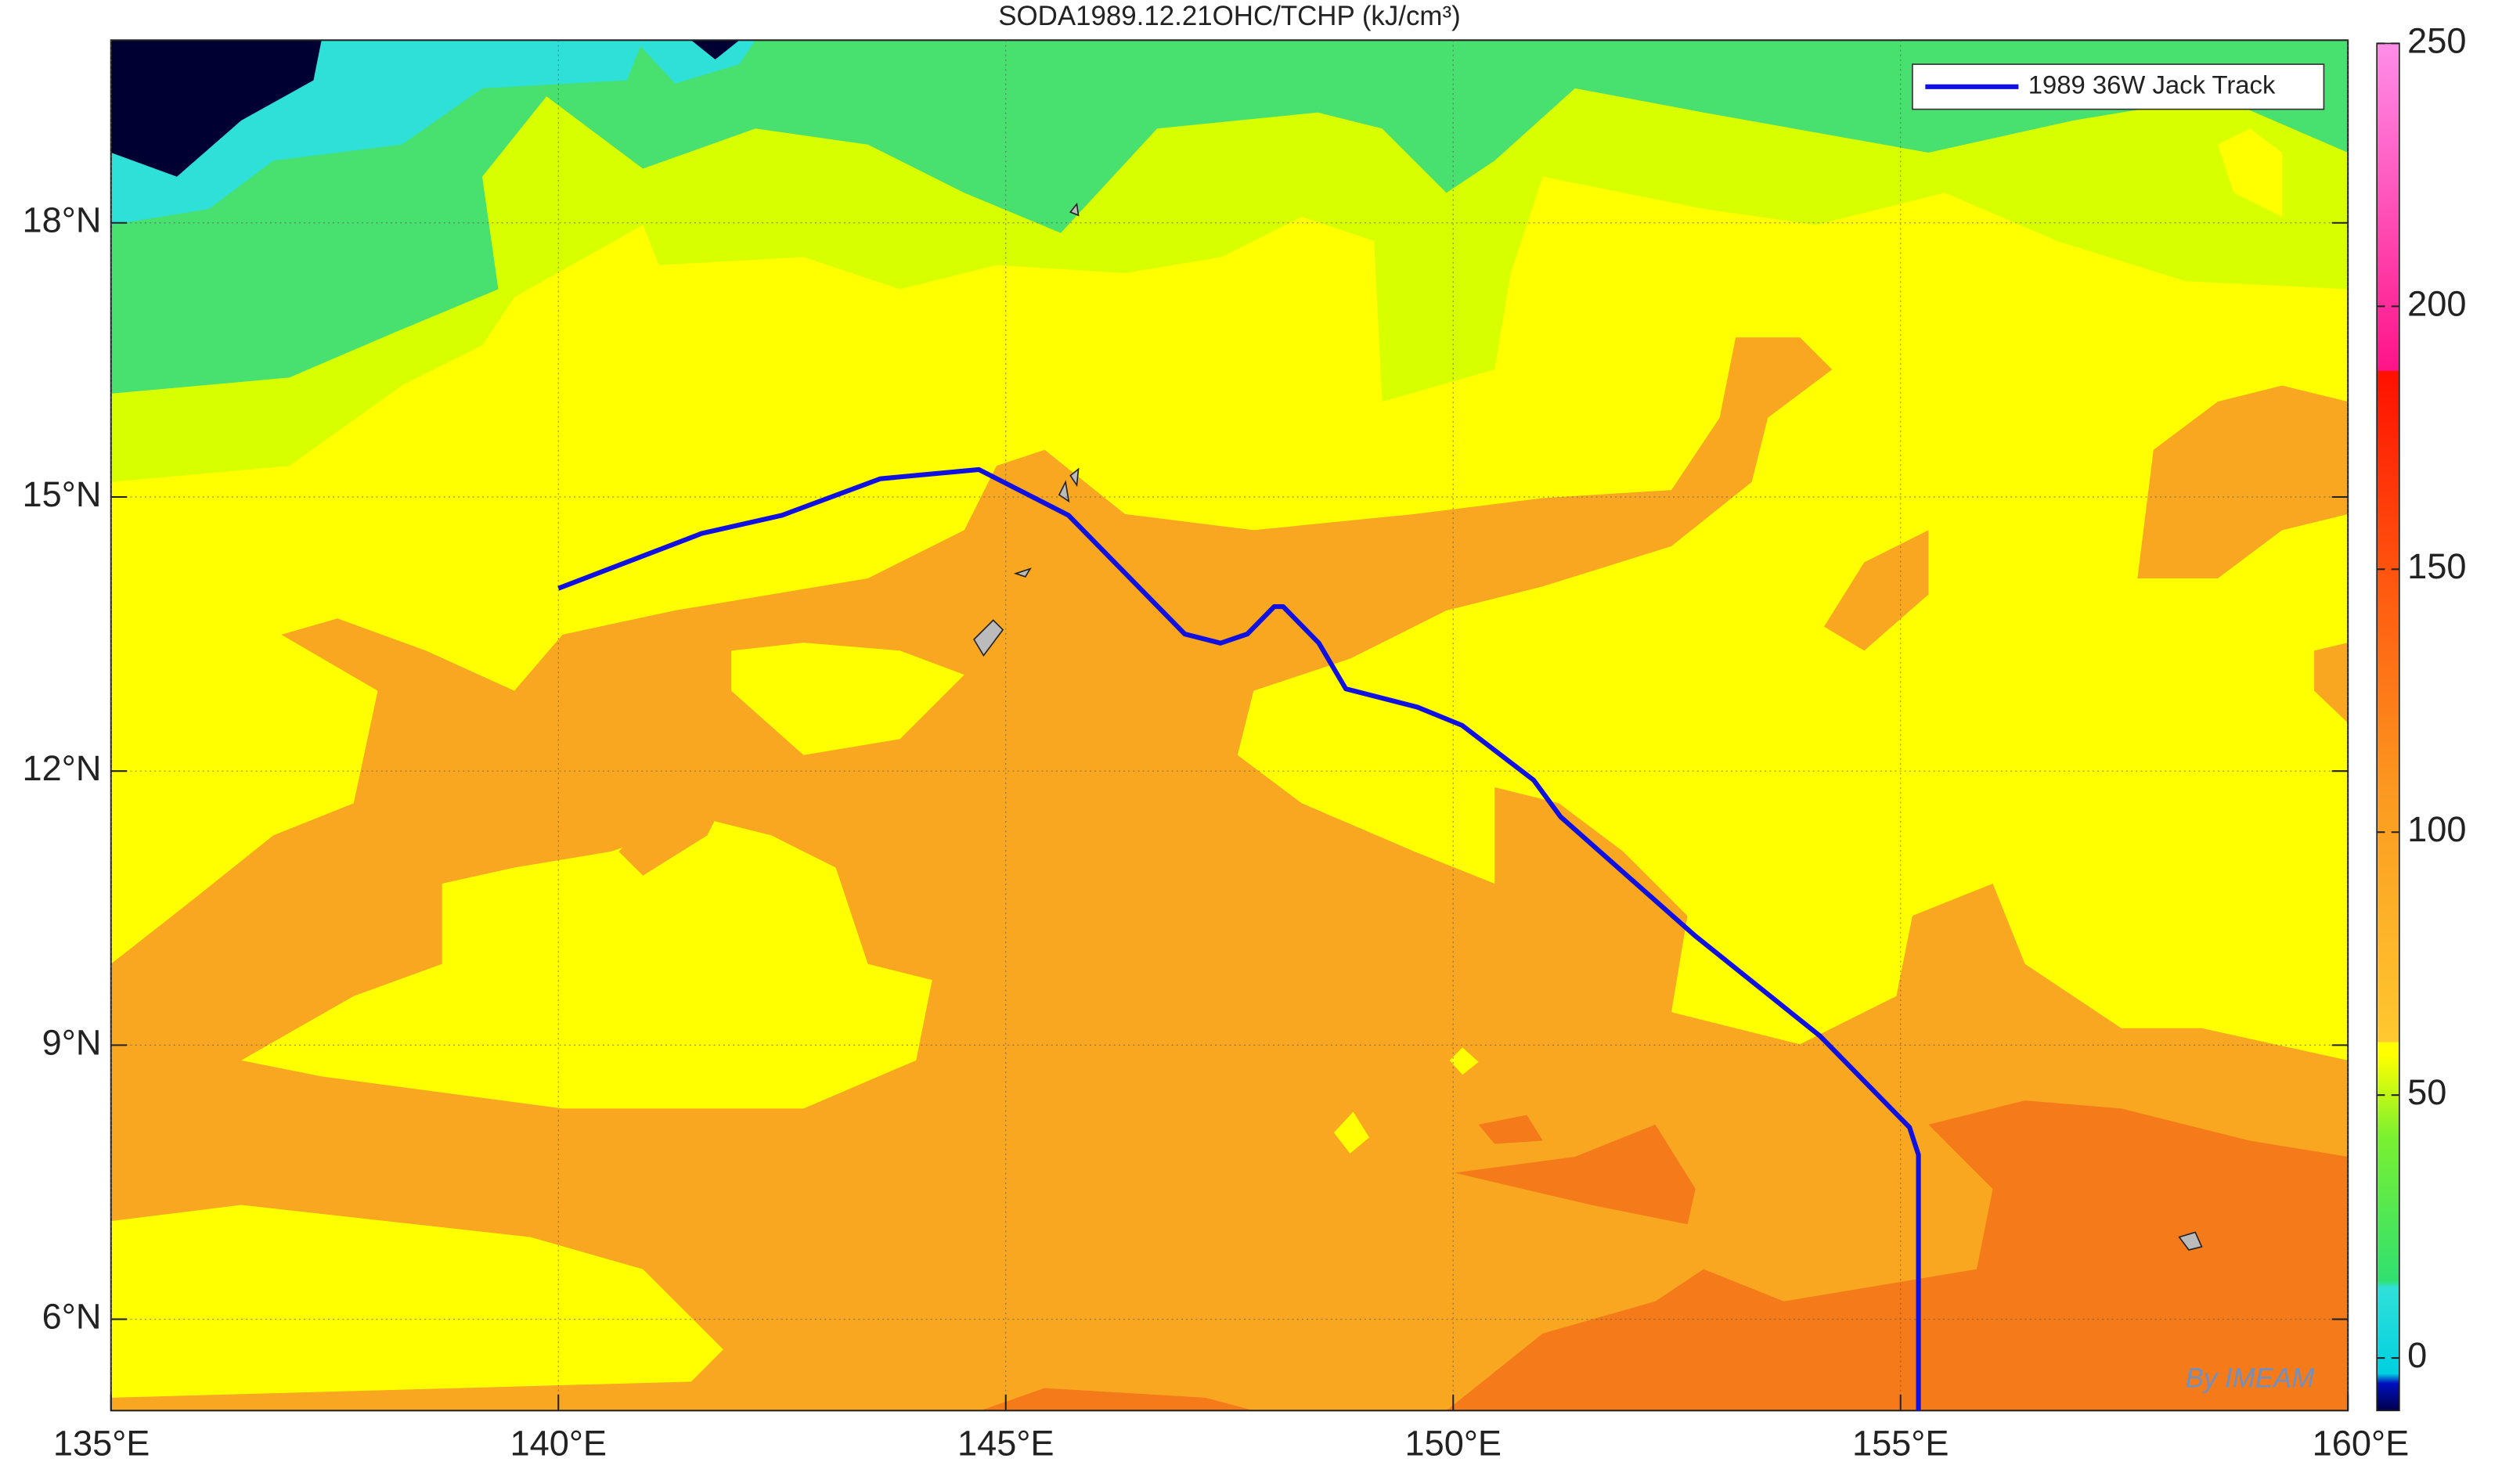 Image resolution: width=2520 pixels, height=1462 pixels. Describe the element at coordinates (2436, 40) in the screenshot. I see `colorbar-tick-label: 250` at that location.